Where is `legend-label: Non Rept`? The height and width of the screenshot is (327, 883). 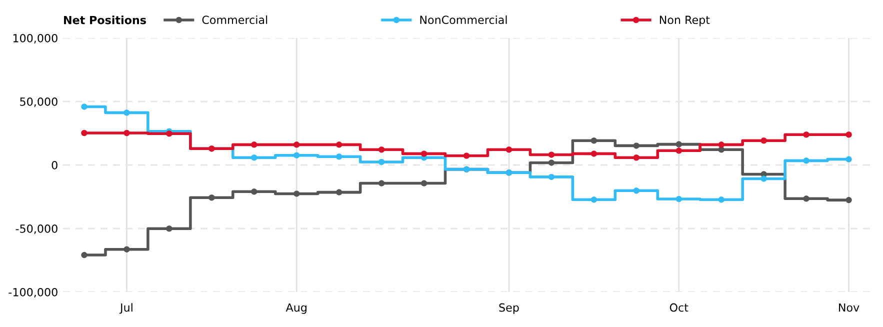
legend-label: Non Rept is located at coordinates (685, 21).